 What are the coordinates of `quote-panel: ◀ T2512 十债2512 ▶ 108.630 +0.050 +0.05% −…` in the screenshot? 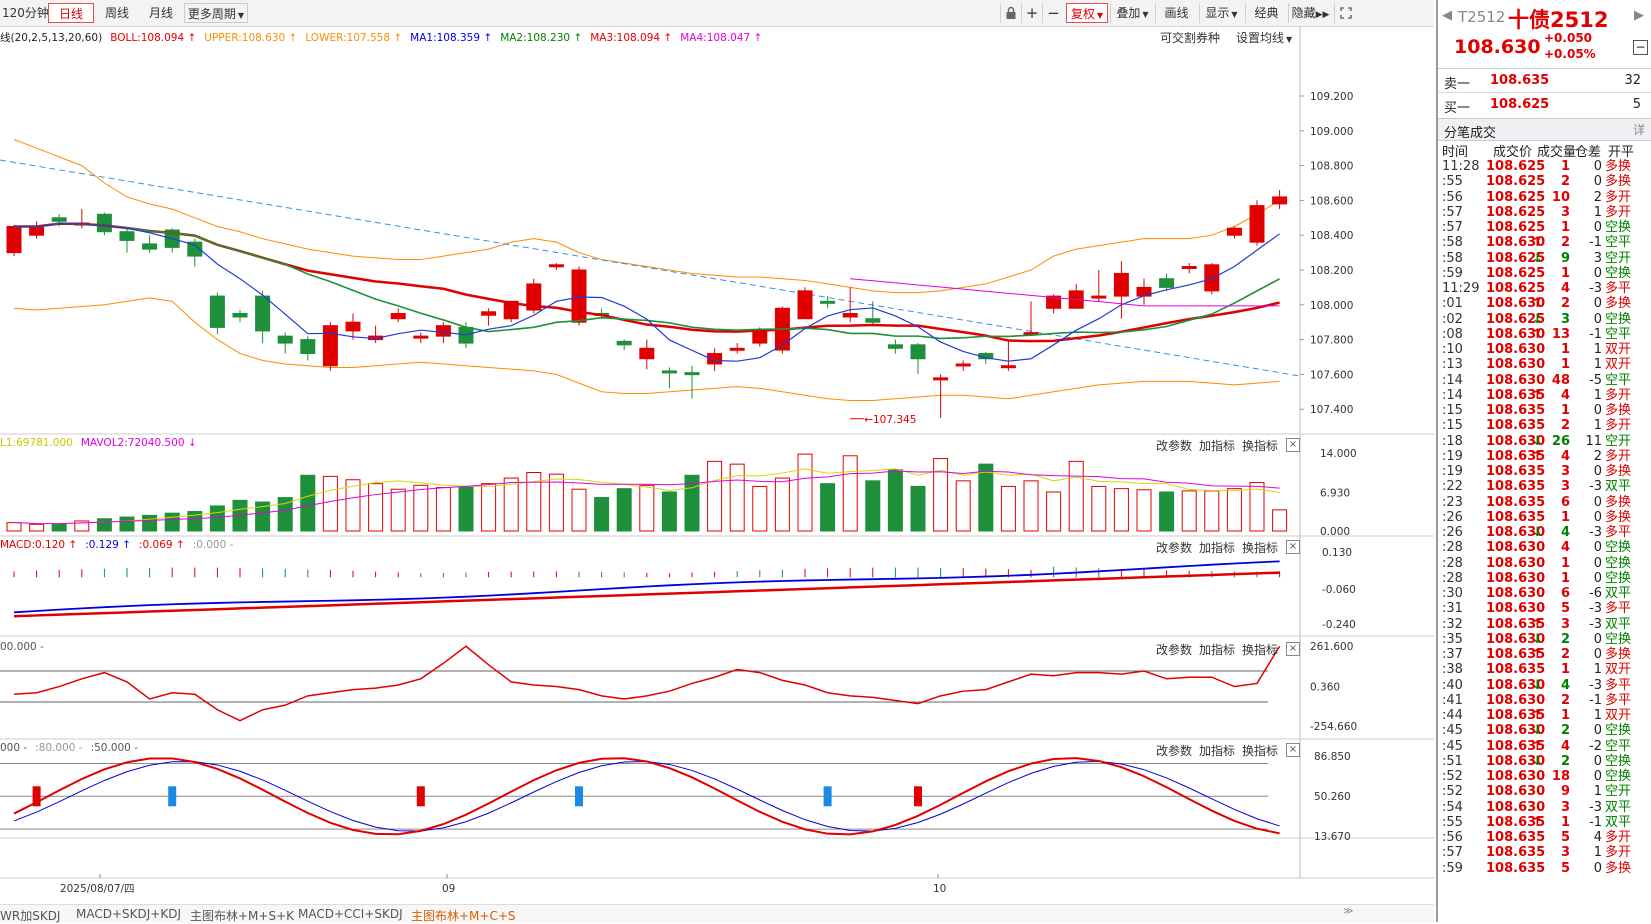 It's located at (1543, 461).